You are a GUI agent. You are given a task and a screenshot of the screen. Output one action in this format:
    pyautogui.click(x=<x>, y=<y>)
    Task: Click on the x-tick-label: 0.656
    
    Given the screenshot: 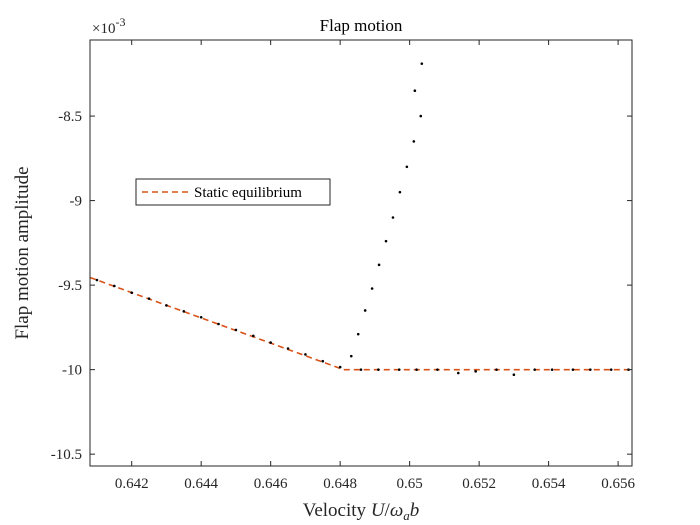 What is the action you would take?
    pyautogui.click(x=618, y=484)
    